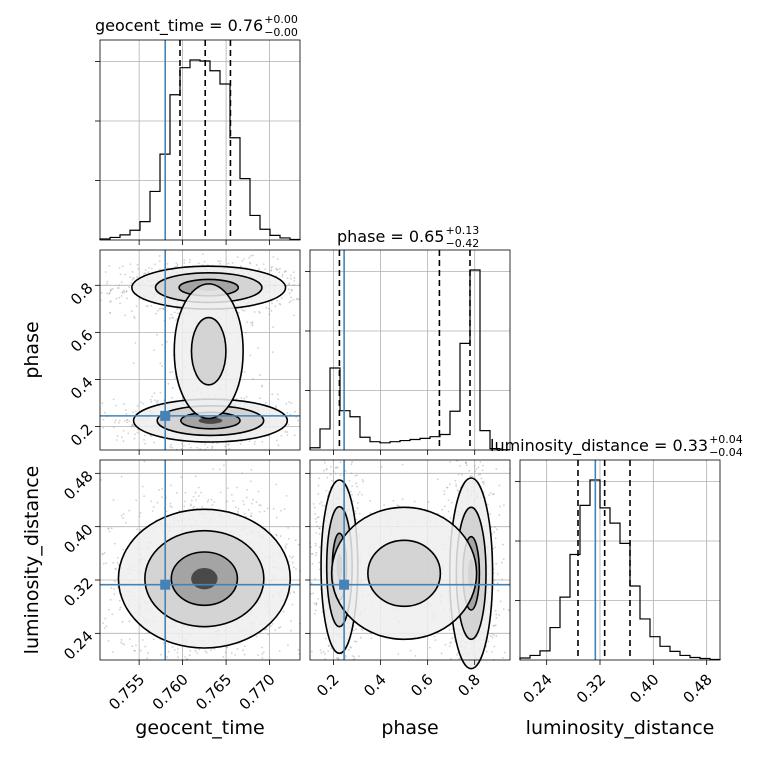 This screenshot has height=760, width=760. I want to click on xaxis-label-geocent-time: geocent_time, so click(199, 728).